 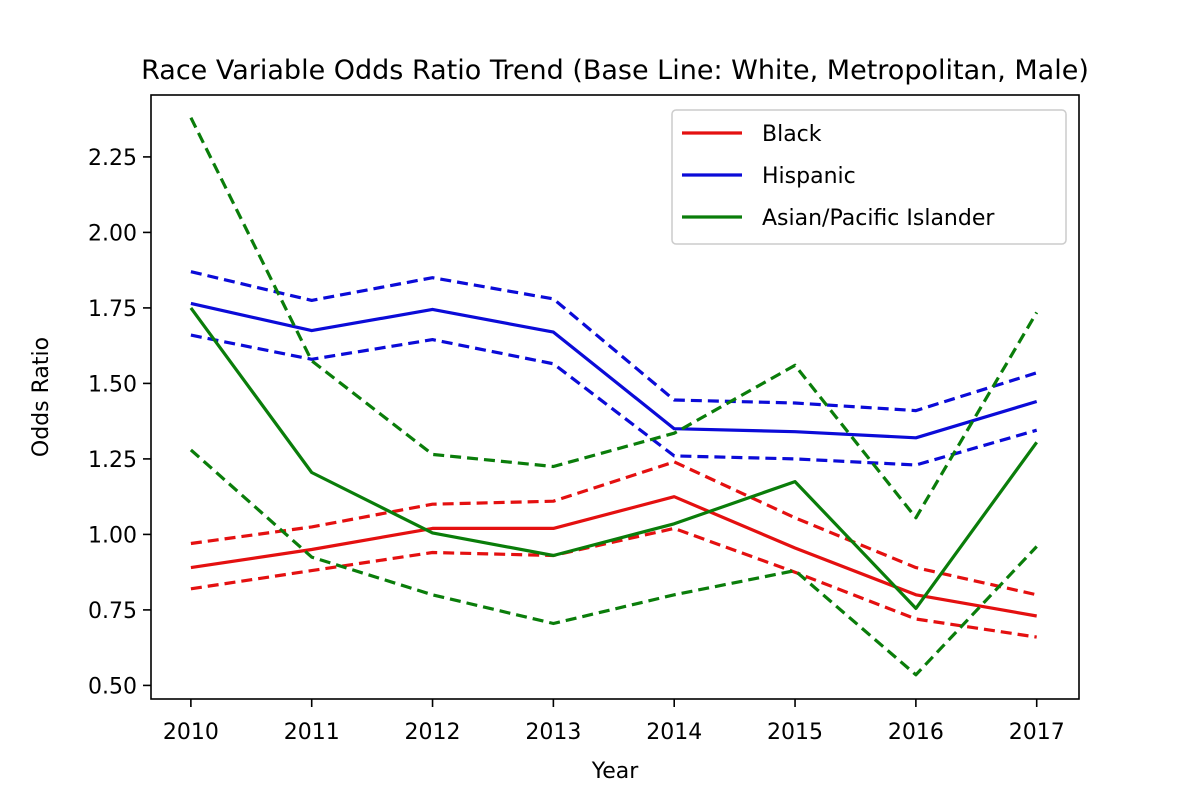 I want to click on x-tick-label: 2010, so click(x=191, y=732).